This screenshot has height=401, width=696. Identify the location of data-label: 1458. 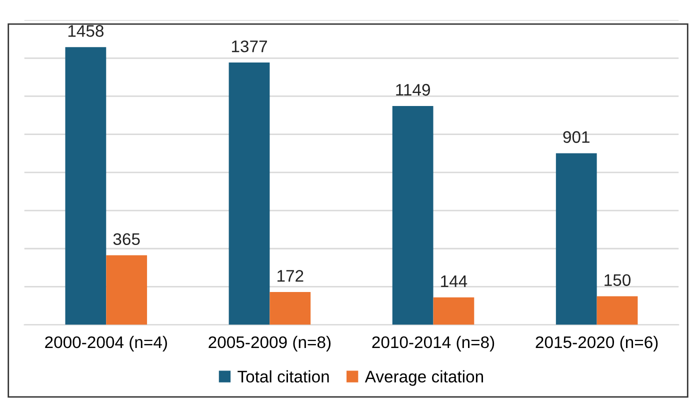
(86, 31).